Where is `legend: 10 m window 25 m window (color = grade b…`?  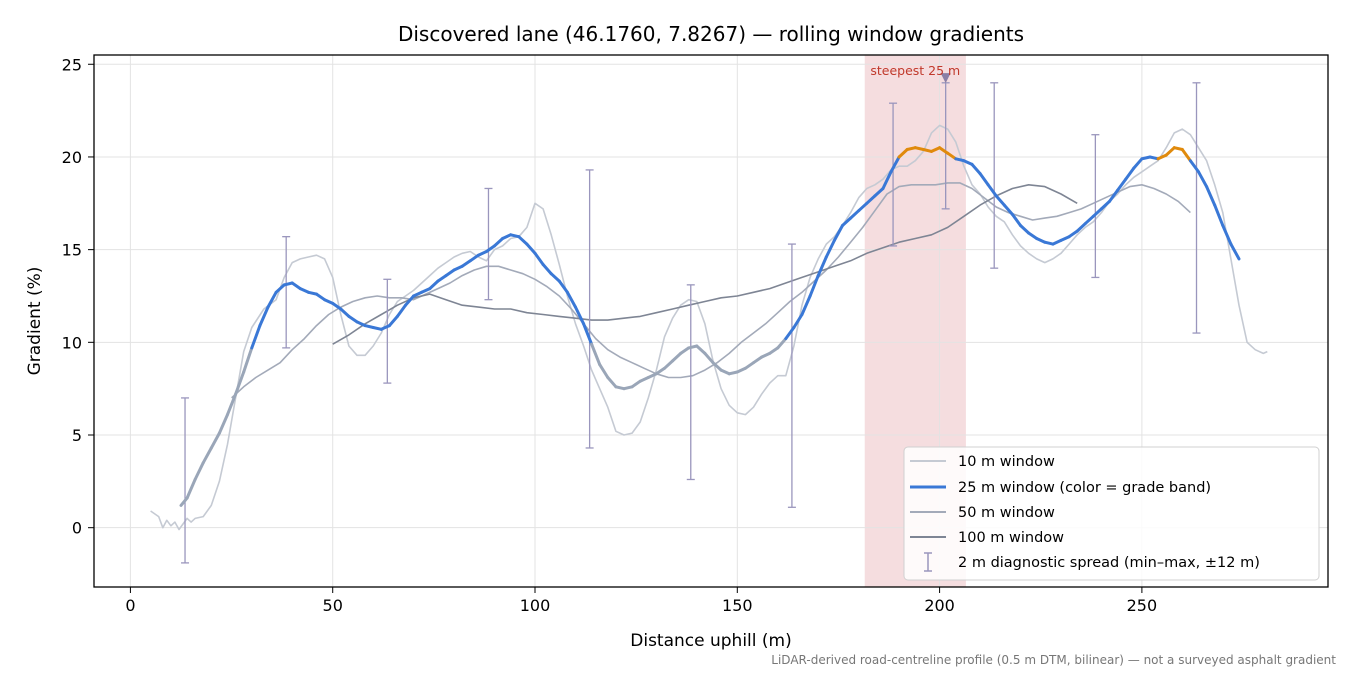
legend: 10 m window 25 m window (color = grade b… is located at coordinates (1111, 513).